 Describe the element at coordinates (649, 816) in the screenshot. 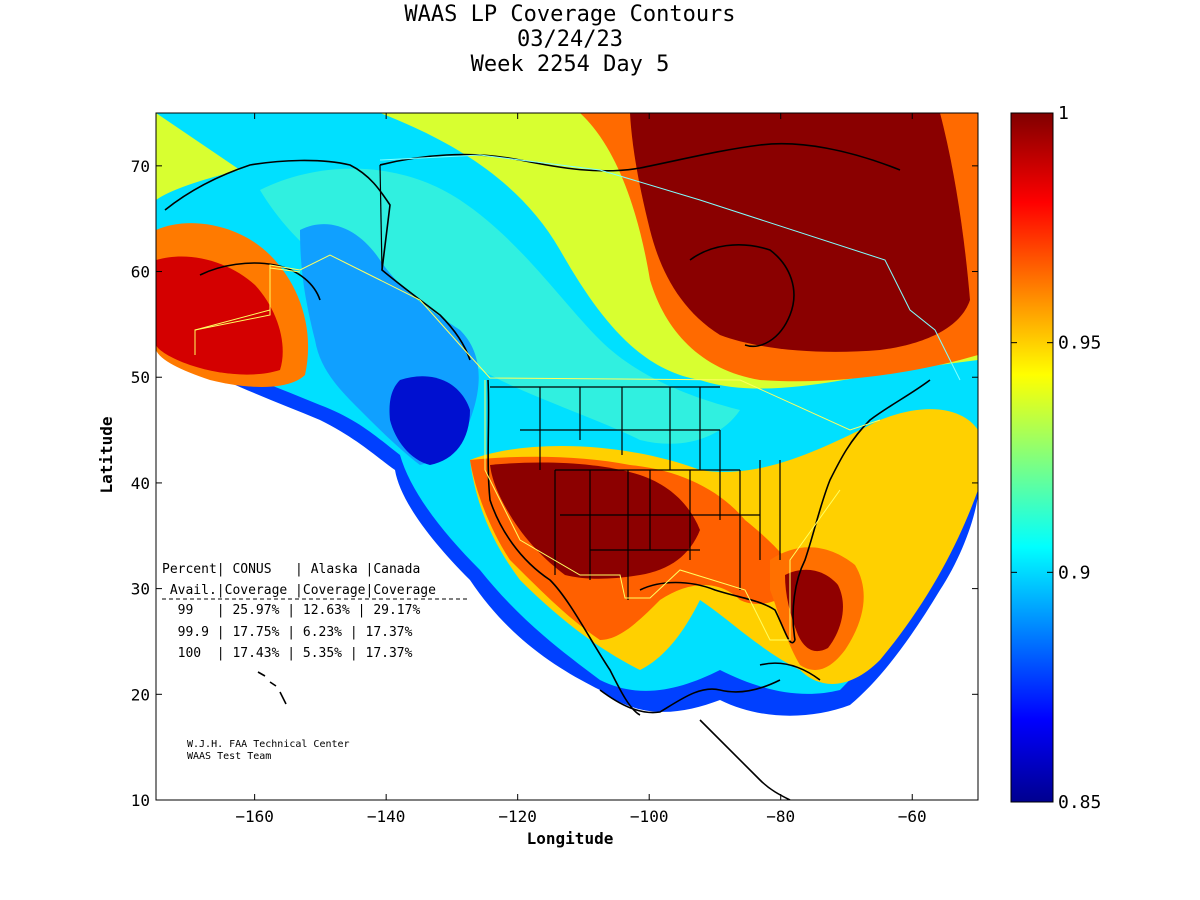

I see `x-tick-label: −100` at that location.